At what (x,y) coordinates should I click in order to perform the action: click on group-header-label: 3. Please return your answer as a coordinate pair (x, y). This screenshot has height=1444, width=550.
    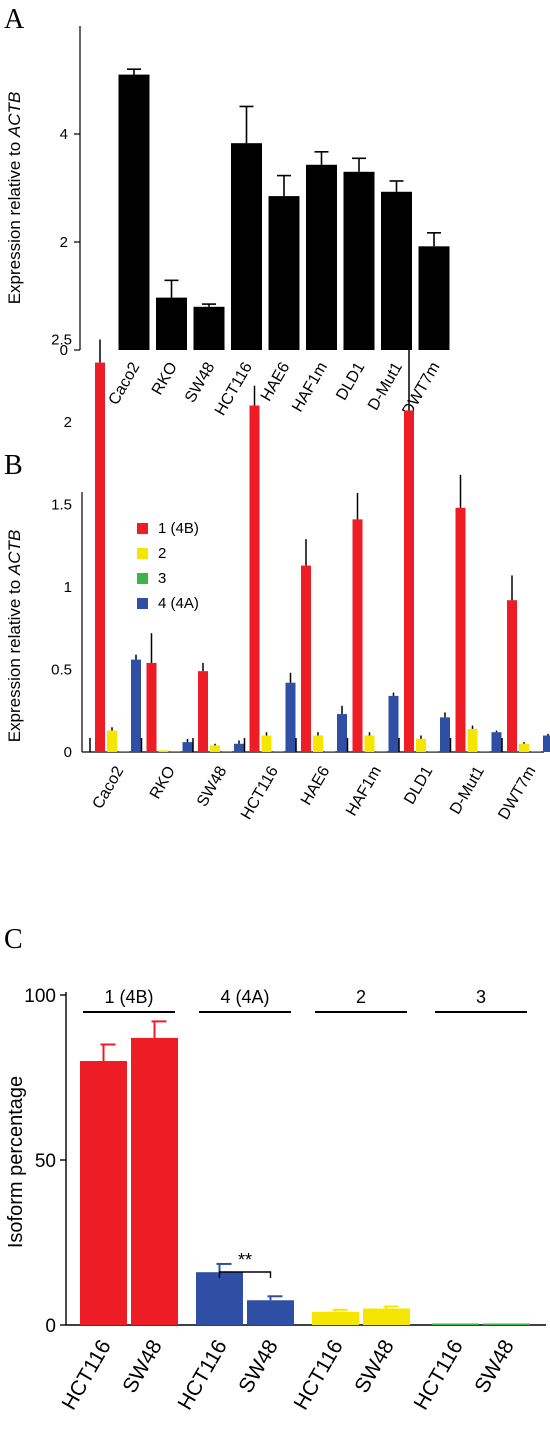
    Looking at the image, I should click on (481, 997).